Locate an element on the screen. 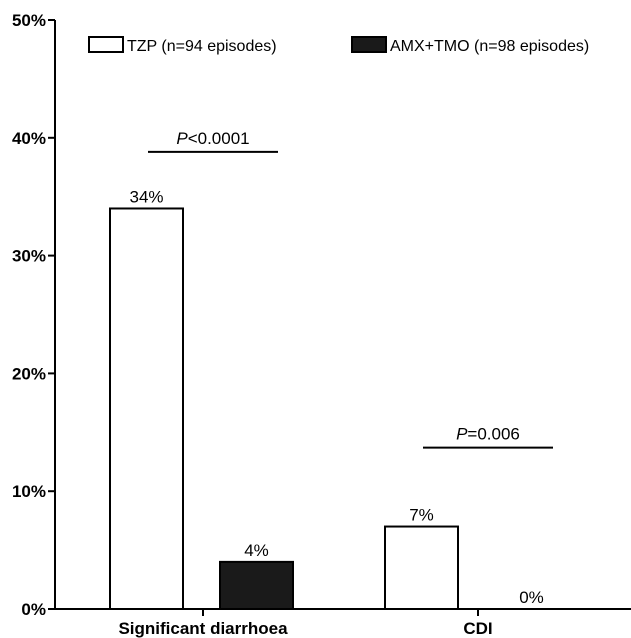 The image size is (631, 638). p-value-label: P<0.0001 is located at coordinates (212, 138).